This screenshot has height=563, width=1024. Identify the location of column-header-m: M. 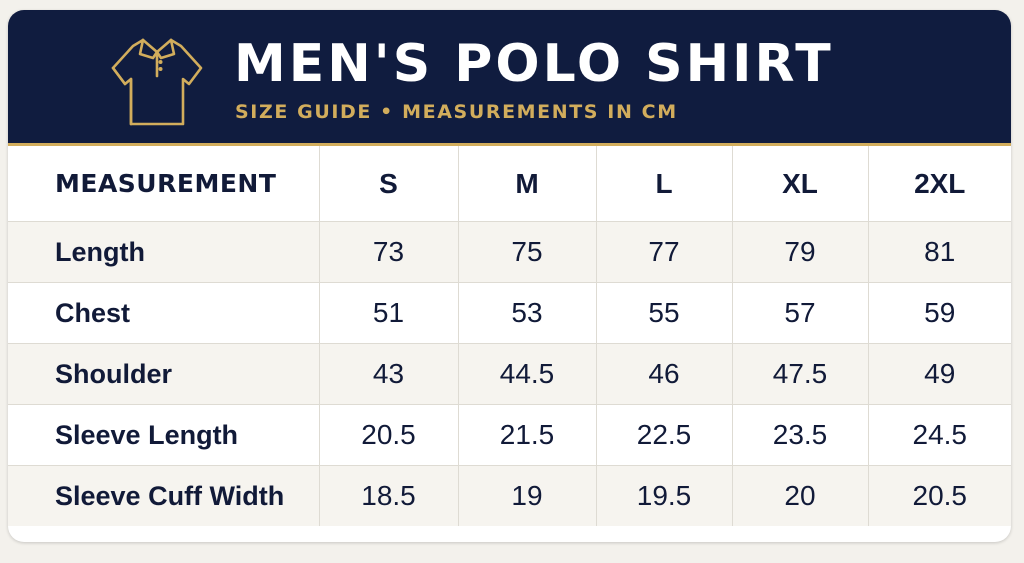
(527, 184).